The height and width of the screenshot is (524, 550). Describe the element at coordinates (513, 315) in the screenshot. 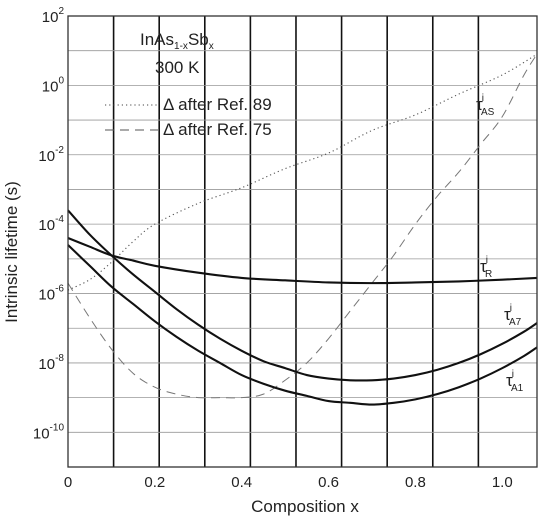

I see `curve-label-3: τi A7` at that location.